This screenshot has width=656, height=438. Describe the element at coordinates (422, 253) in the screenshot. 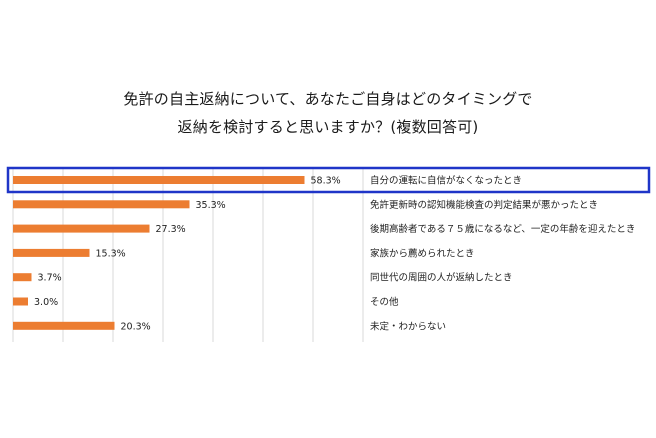

I see `category-label-3: 家族から薦められたとき` at that location.